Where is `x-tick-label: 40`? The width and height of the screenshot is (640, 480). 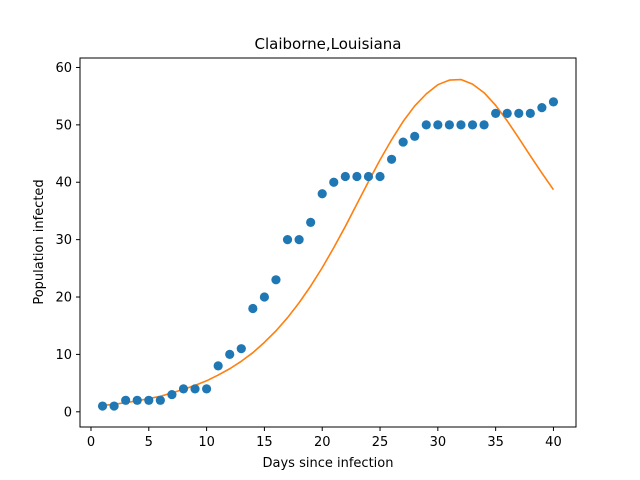 x-tick-label: 40 is located at coordinates (553, 442).